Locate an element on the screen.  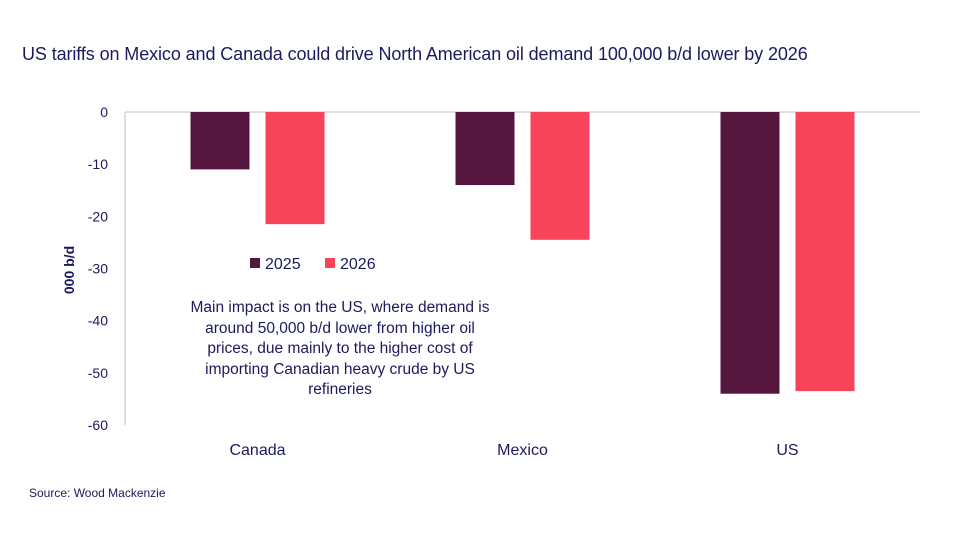
legend-label-2026: 2026 is located at coordinates (358, 264).